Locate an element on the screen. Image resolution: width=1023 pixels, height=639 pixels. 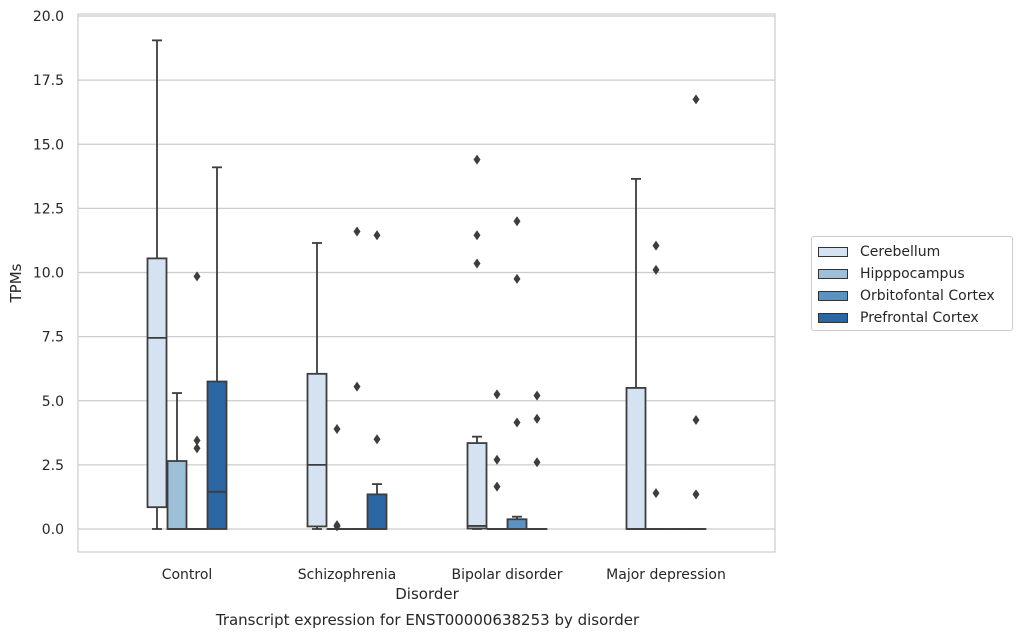
legend-label: Hipppocampus is located at coordinates (912, 274).